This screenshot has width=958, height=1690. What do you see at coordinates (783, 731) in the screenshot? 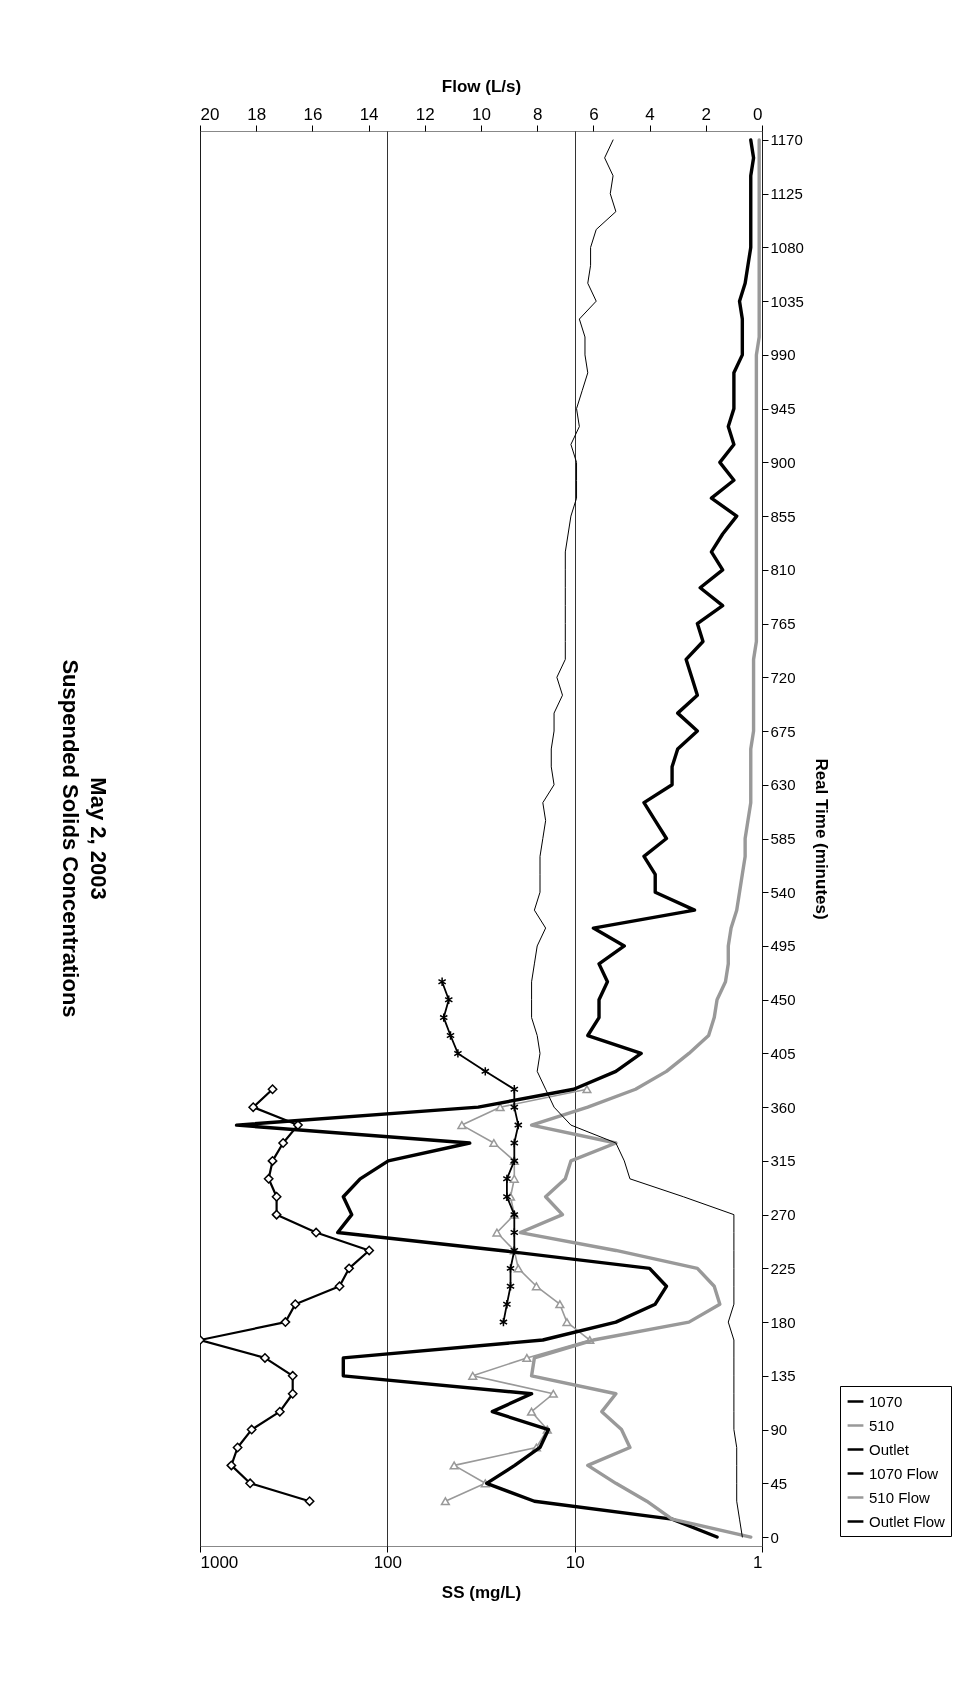
I see `y-tick-label: 675` at bounding box center [783, 731].